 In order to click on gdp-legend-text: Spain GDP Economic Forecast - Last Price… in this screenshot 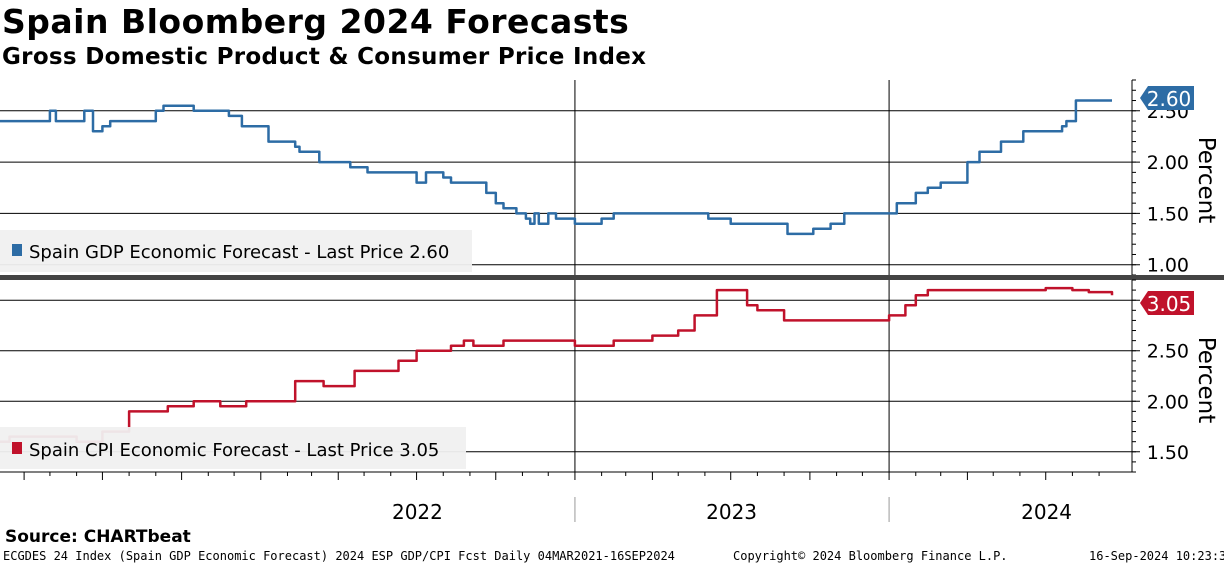, I will do `click(239, 252)`.